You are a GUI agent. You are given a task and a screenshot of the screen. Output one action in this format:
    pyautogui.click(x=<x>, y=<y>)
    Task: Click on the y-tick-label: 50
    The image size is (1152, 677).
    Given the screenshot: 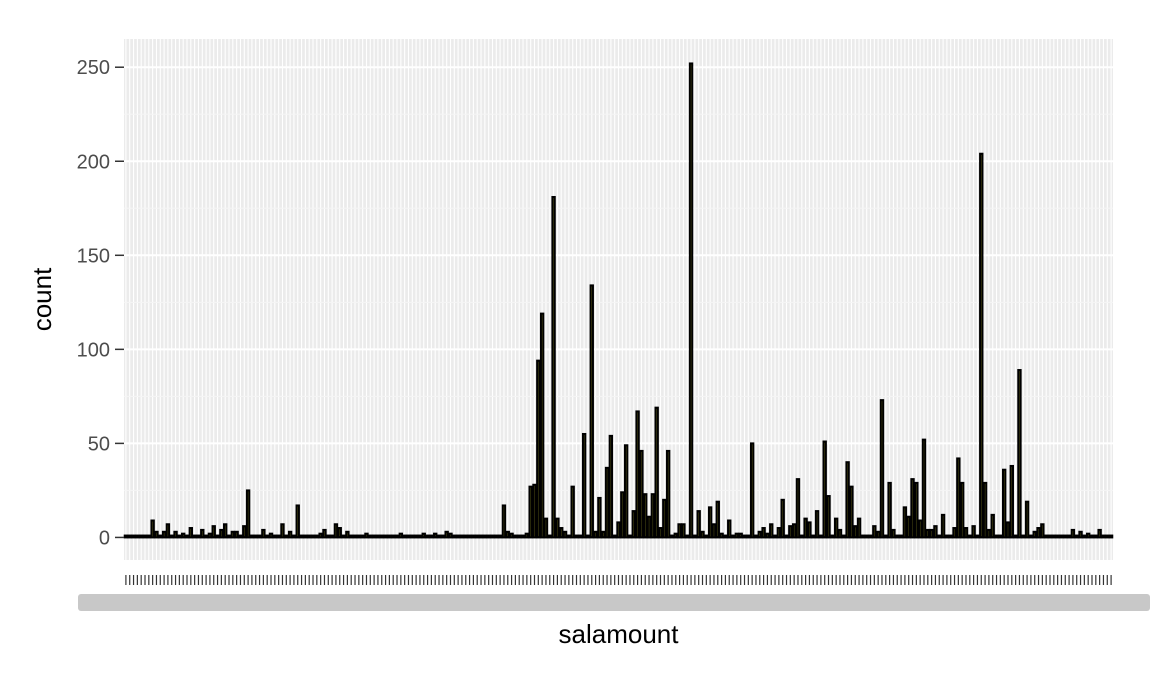 What is the action you would take?
    pyautogui.click(x=99, y=444)
    